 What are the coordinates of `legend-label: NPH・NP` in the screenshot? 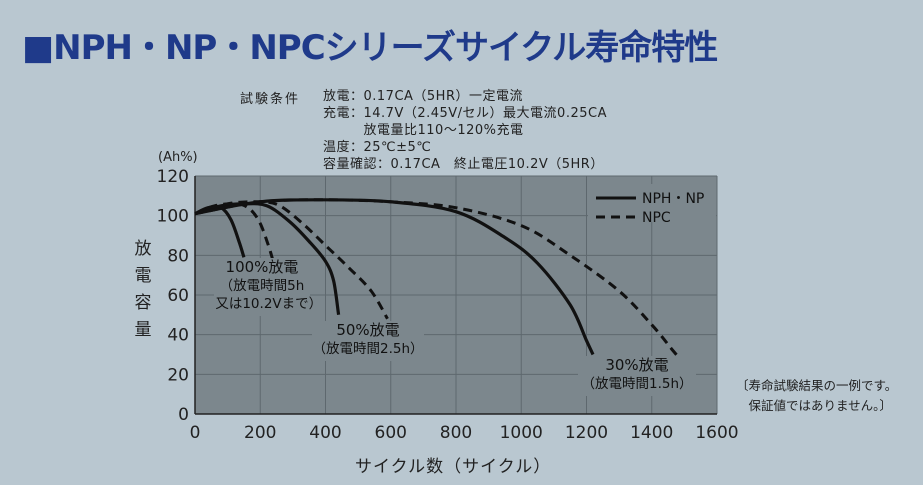 It's located at (673, 199).